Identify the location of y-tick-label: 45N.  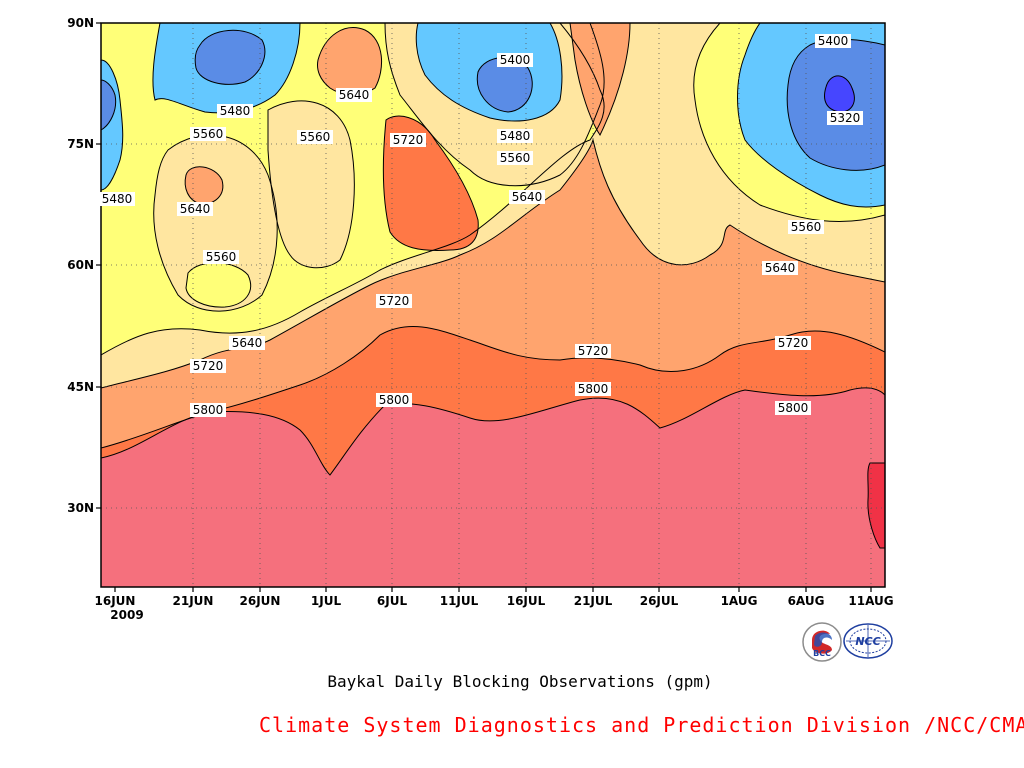
(80, 387).